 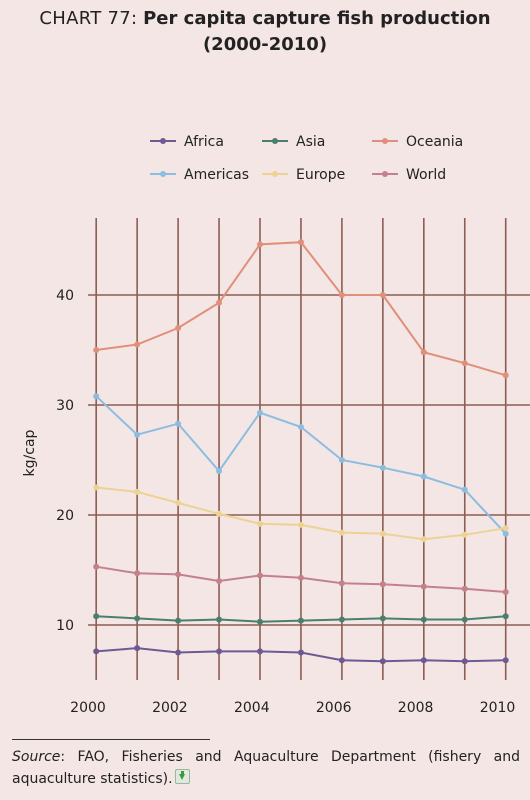 I want to click on footer-divider, so click(x=111, y=739).